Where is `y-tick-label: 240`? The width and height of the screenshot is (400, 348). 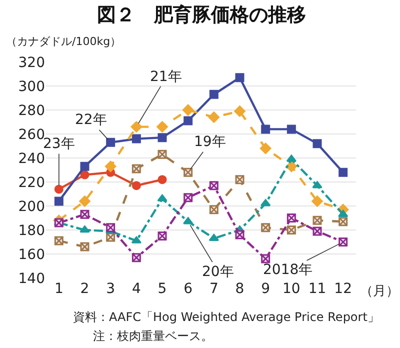 y-tick-label: 240 is located at coordinates (31, 158).